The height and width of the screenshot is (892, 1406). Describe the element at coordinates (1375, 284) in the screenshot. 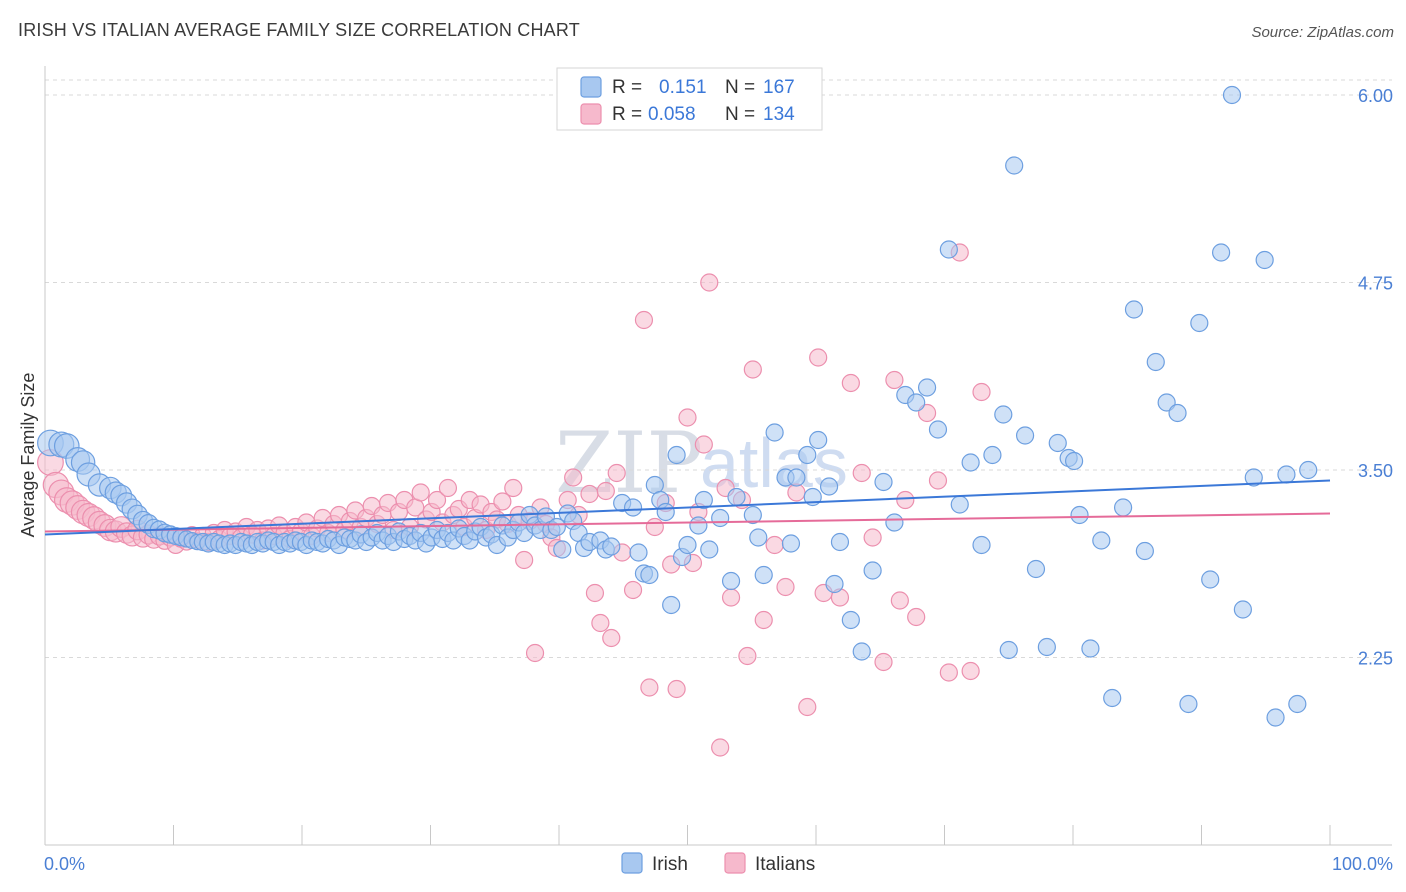

I see `y-tick-label: 4.75` at that location.